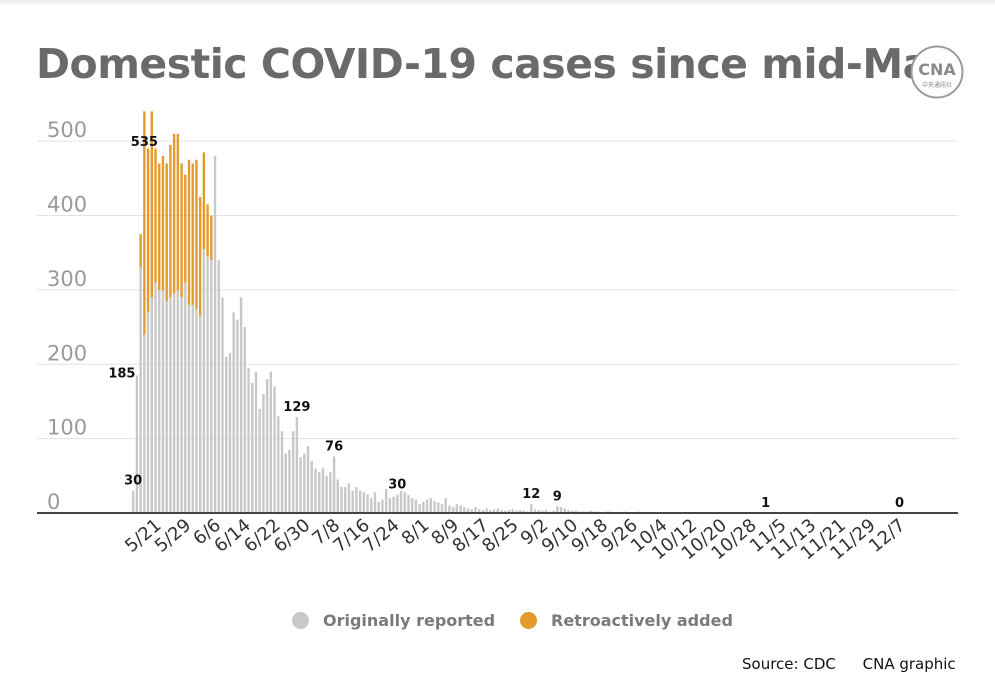 Image resolution: width=995 pixels, height=695 pixels. I want to click on annotation-label: 129, so click(296, 407).